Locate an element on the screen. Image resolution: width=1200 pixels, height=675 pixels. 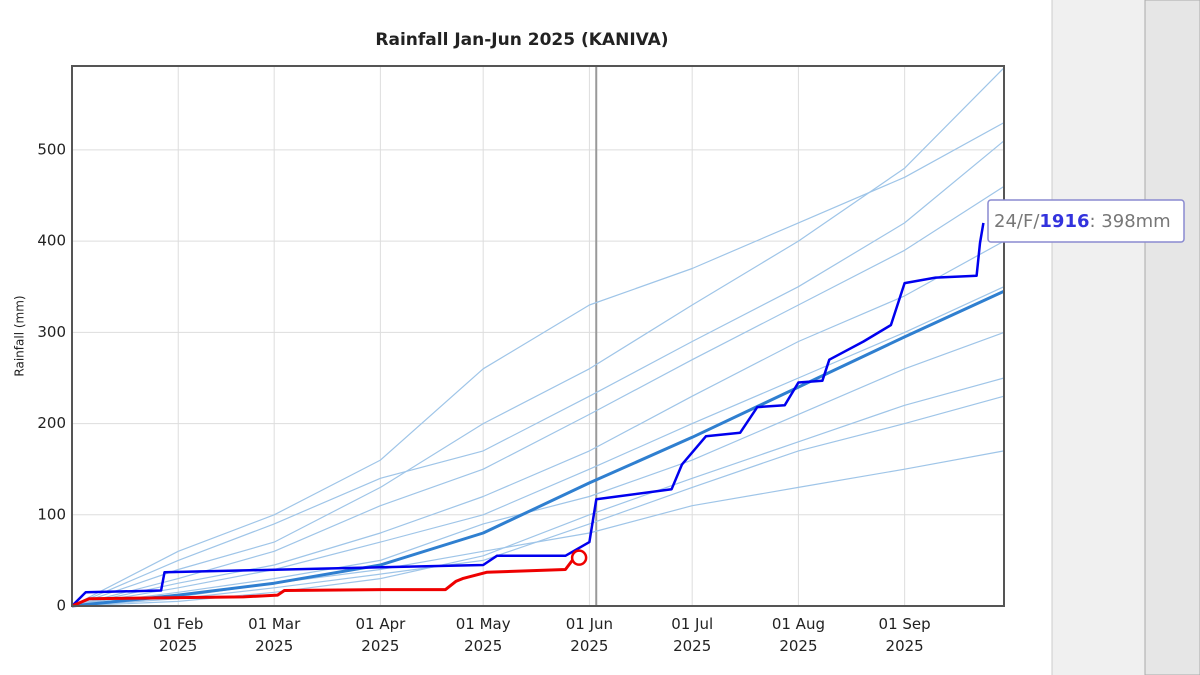
tooltip-box is located at coordinates (1086, 221).